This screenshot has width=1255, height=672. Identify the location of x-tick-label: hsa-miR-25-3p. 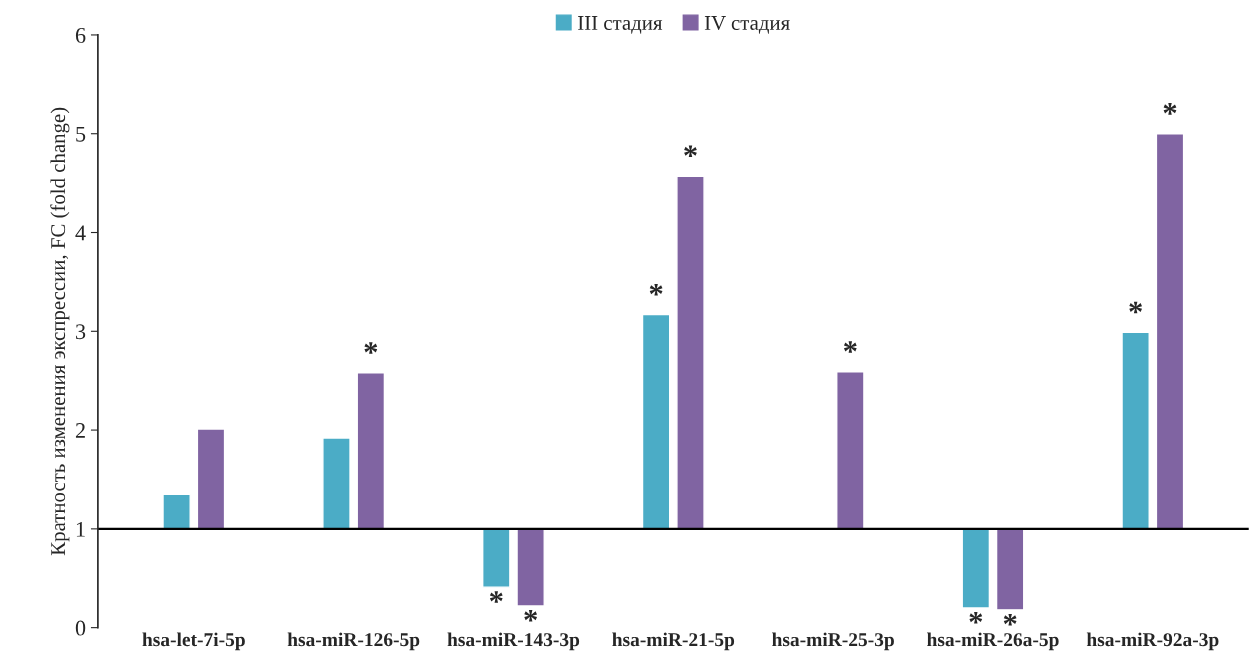
(833, 641).